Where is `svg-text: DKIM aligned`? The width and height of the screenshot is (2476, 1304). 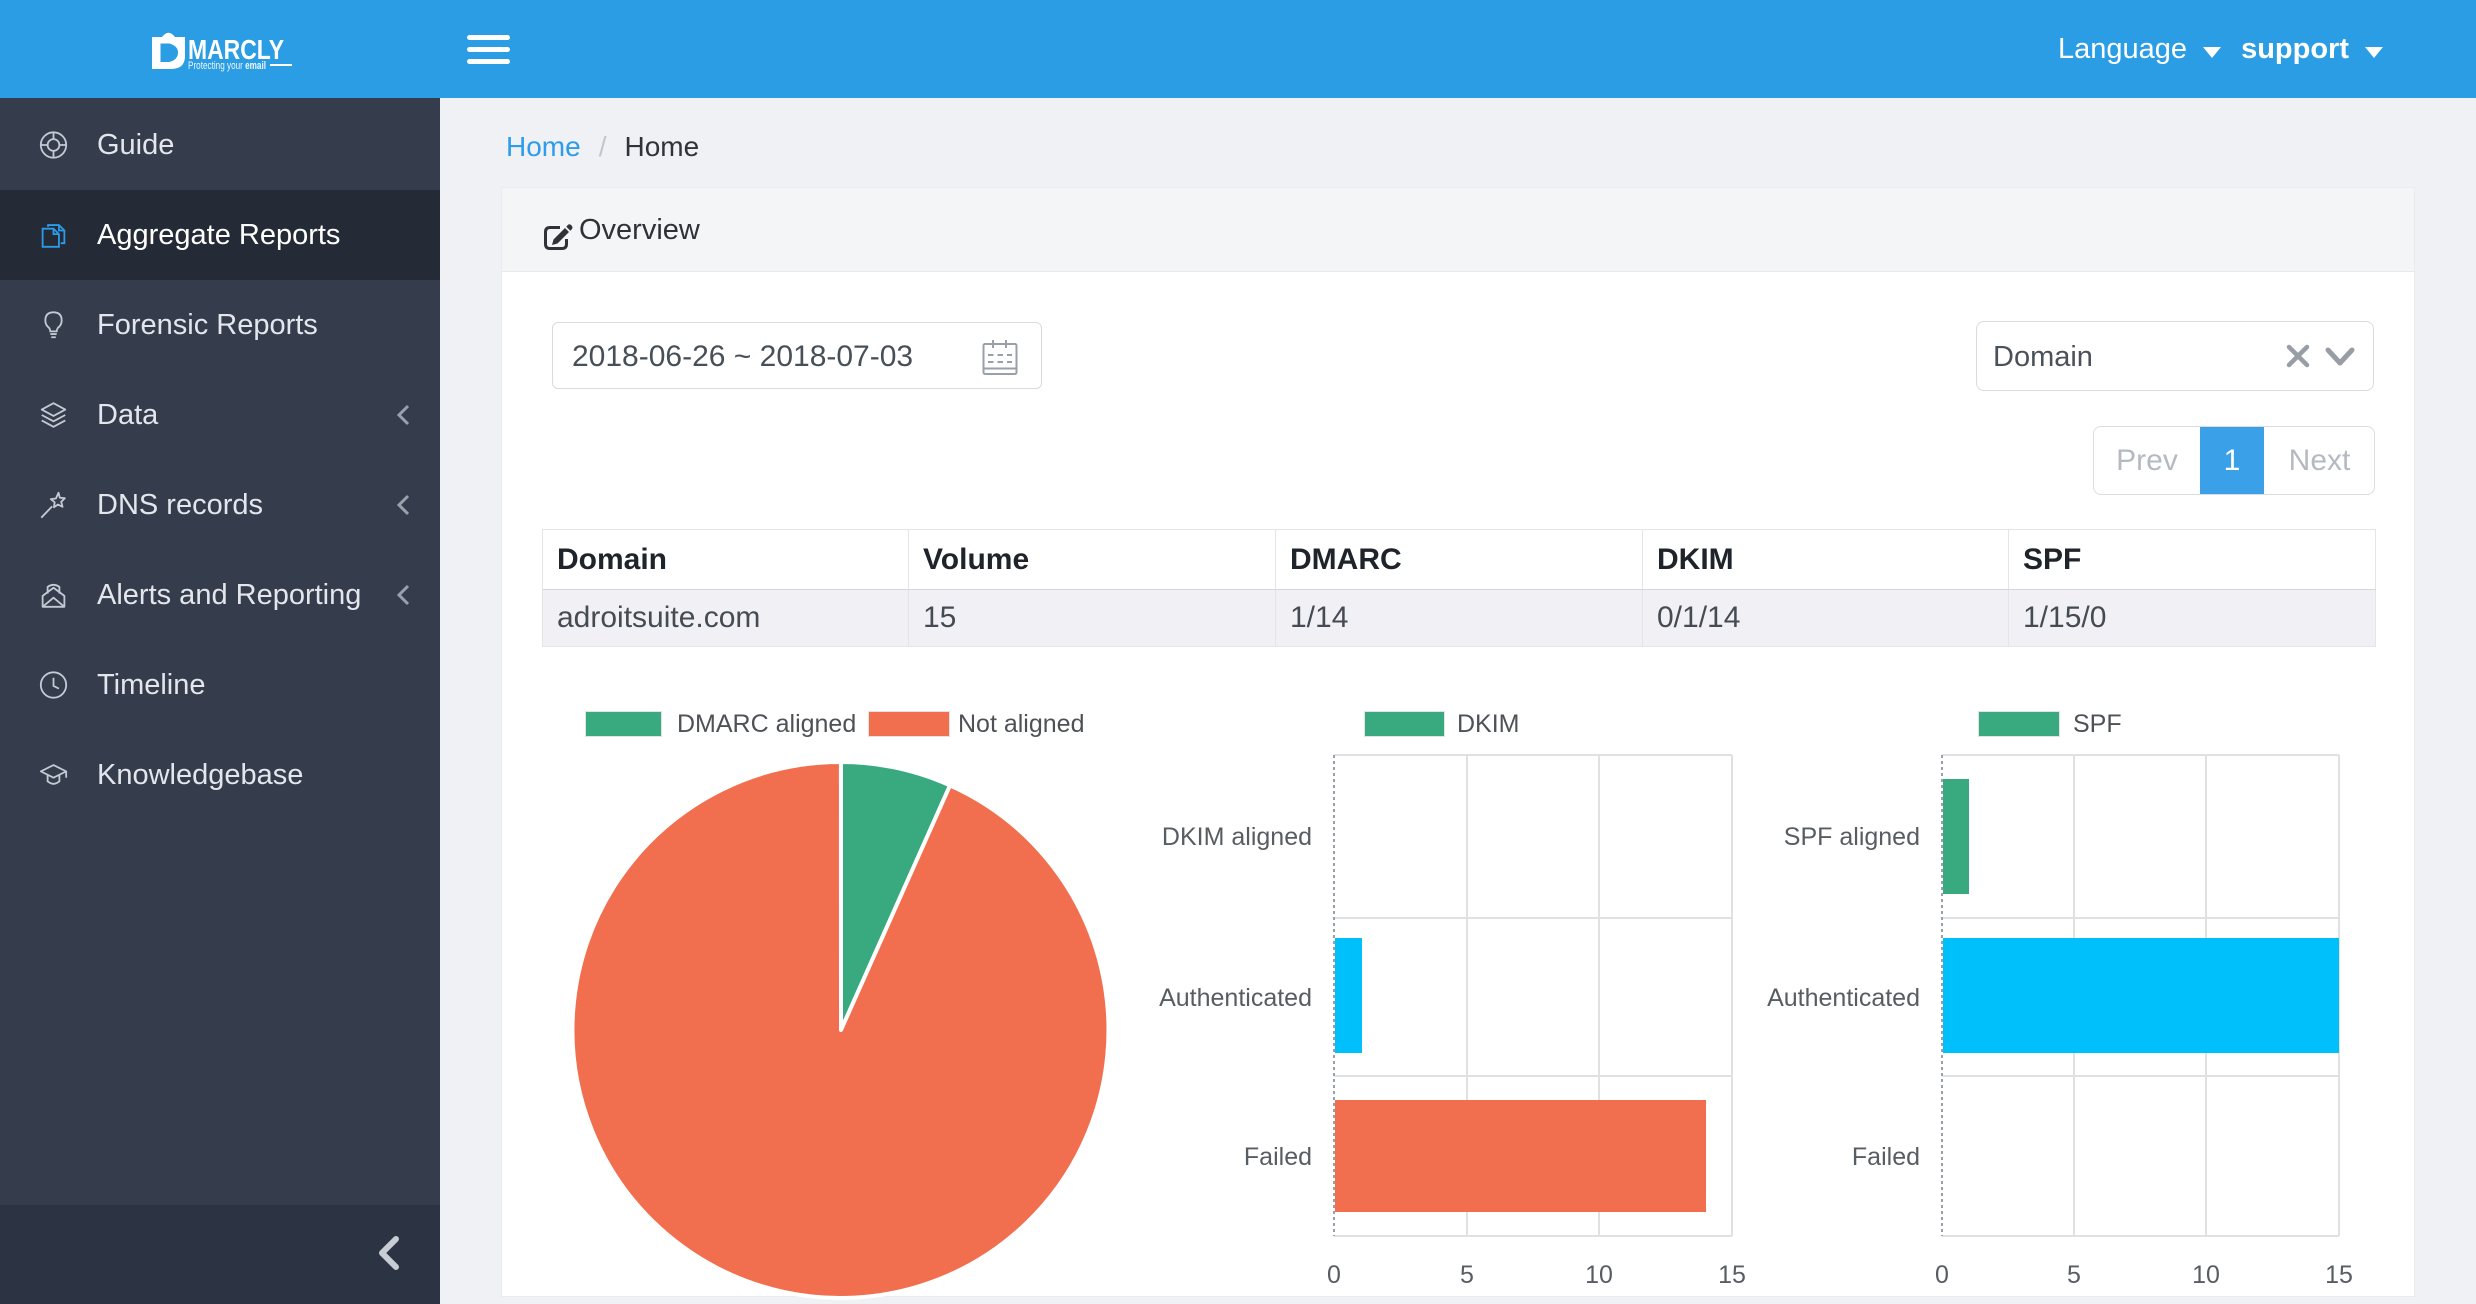
svg-text: DKIM aligned is located at coordinates (1237, 837).